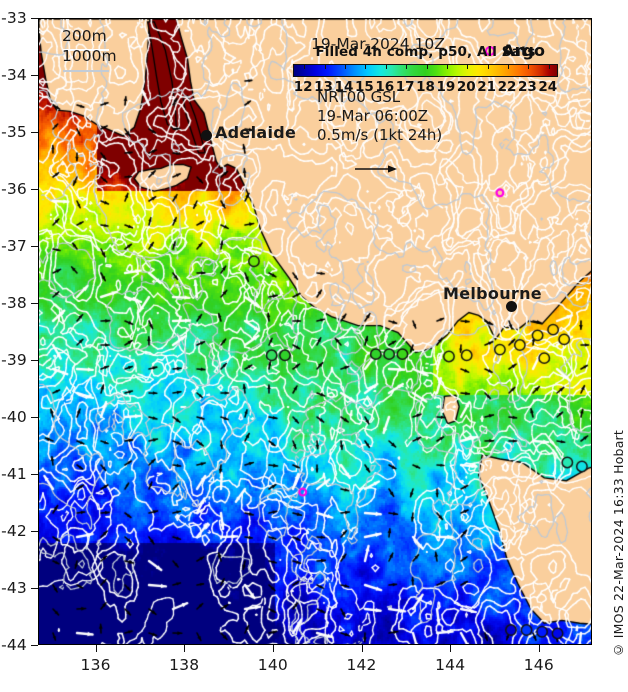 The height and width of the screenshot is (692, 628). What do you see at coordinates (272, 665) in the screenshot?
I see `x-tick-label: 140` at bounding box center [272, 665].